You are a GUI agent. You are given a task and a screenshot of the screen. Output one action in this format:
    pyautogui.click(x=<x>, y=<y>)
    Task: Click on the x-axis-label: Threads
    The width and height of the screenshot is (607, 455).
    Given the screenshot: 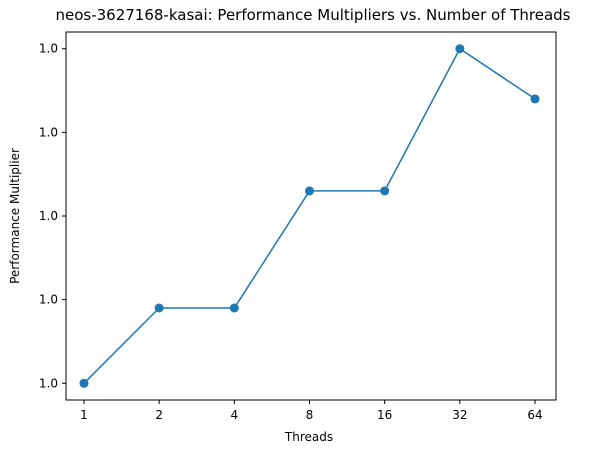 What is the action you would take?
    pyautogui.click(x=308, y=437)
    